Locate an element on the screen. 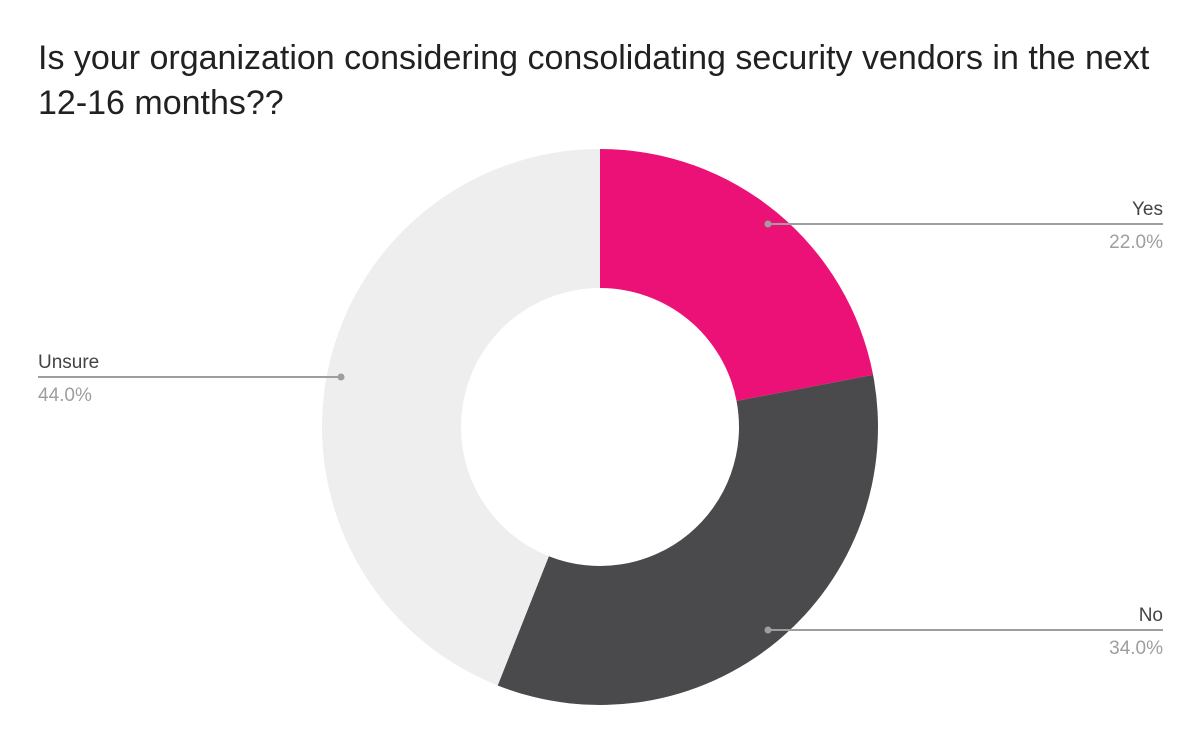 The height and width of the screenshot is (742, 1200). leader-dot-no is located at coordinates (768, 630).